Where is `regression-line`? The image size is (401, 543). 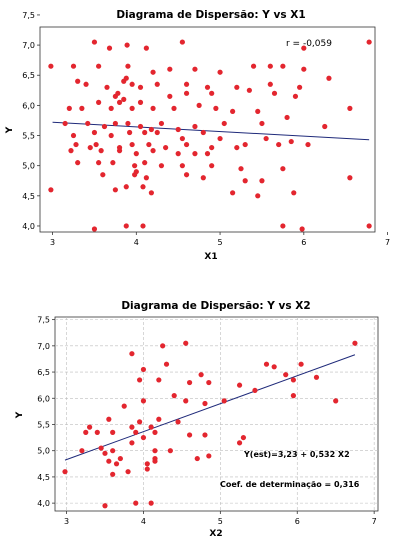
regression-line is located at coordinates (210, 407).